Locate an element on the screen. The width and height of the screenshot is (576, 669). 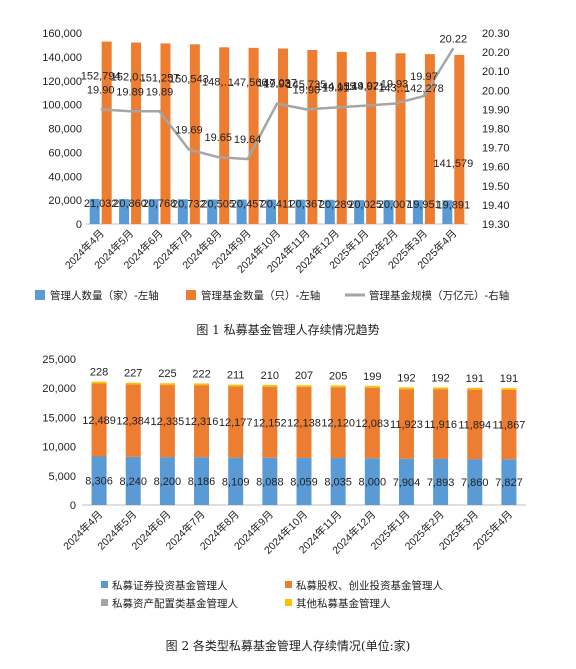
segment-label: 8,306 is located at coordinates (99, 482).